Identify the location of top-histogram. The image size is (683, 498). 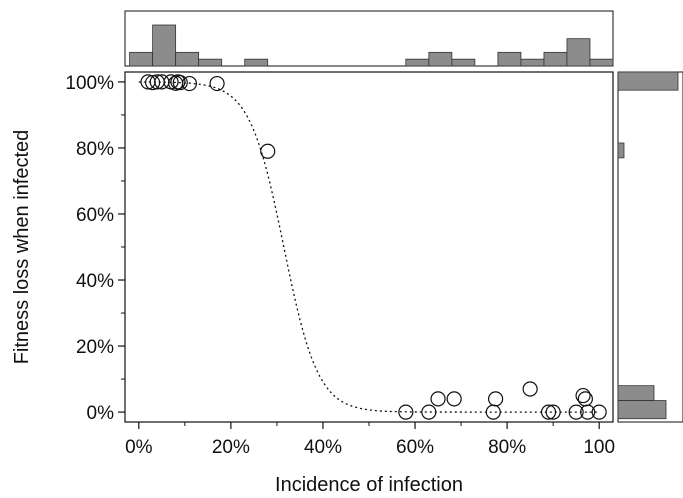
(369, 38).